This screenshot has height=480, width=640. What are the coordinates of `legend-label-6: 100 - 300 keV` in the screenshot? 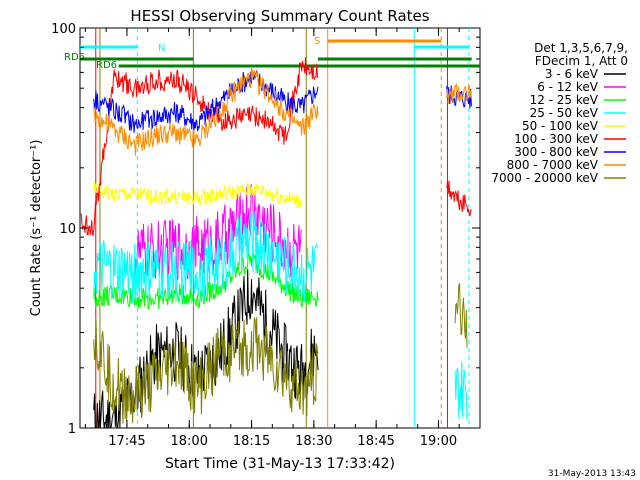 It's located at (556, 139).